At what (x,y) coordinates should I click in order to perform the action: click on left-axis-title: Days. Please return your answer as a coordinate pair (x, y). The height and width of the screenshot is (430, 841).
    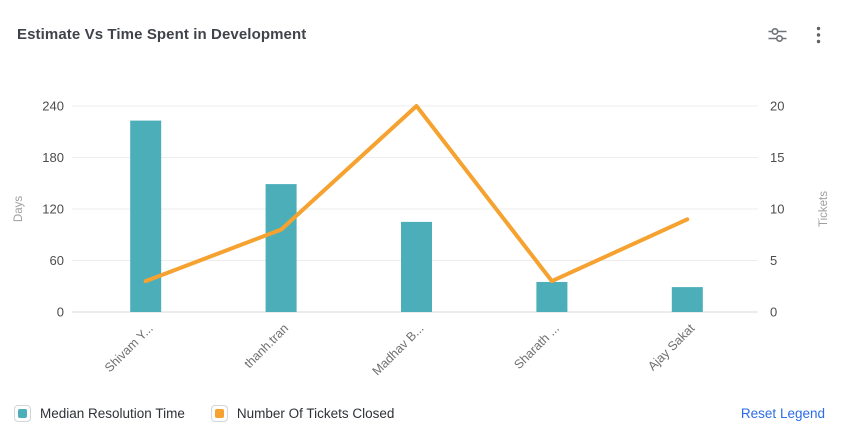
    Looking at the image, I should click on (19, 209).